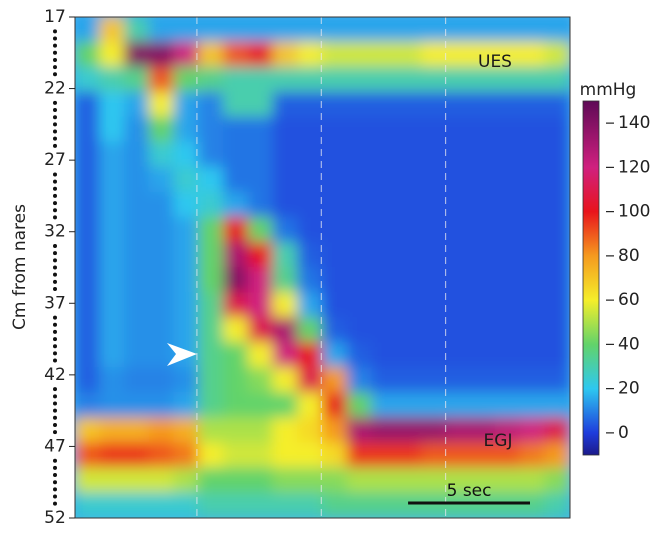  Describe the element at coordinates (20, 267) in the screenshot. I see `y-axis-label: Cm from nares` at that location.